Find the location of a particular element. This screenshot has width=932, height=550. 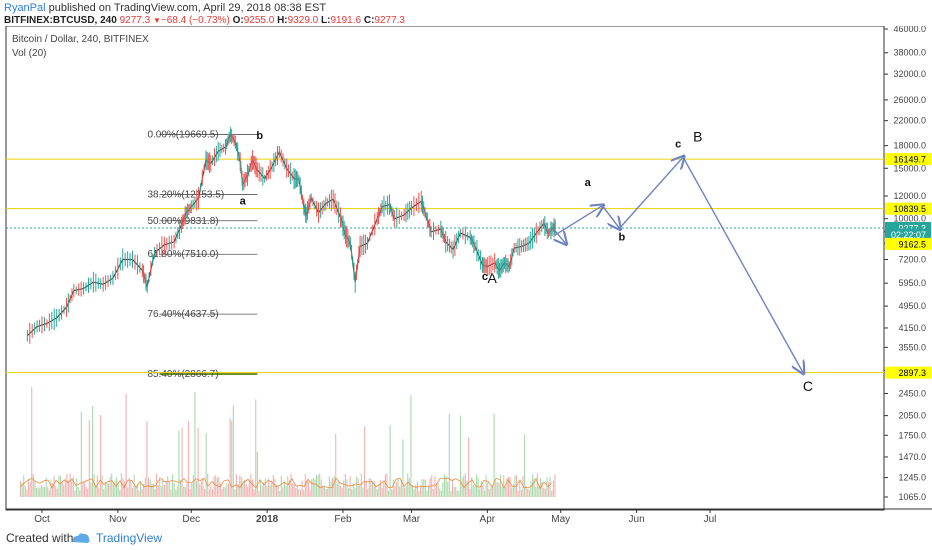

level-price-label: 2897.3 is located at coordinates (912, 373).